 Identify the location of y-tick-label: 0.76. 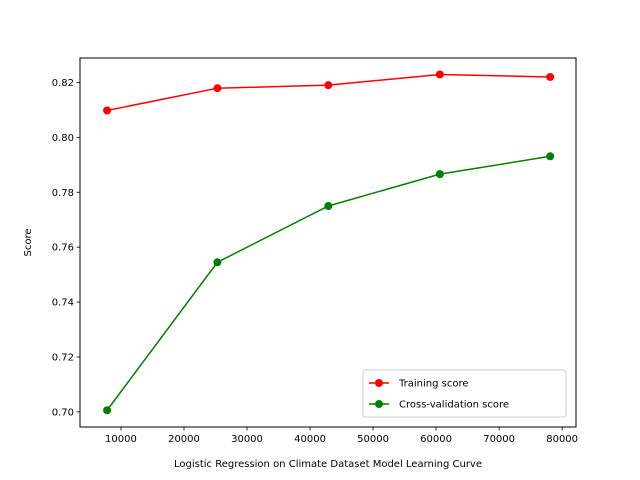
(63, 248).